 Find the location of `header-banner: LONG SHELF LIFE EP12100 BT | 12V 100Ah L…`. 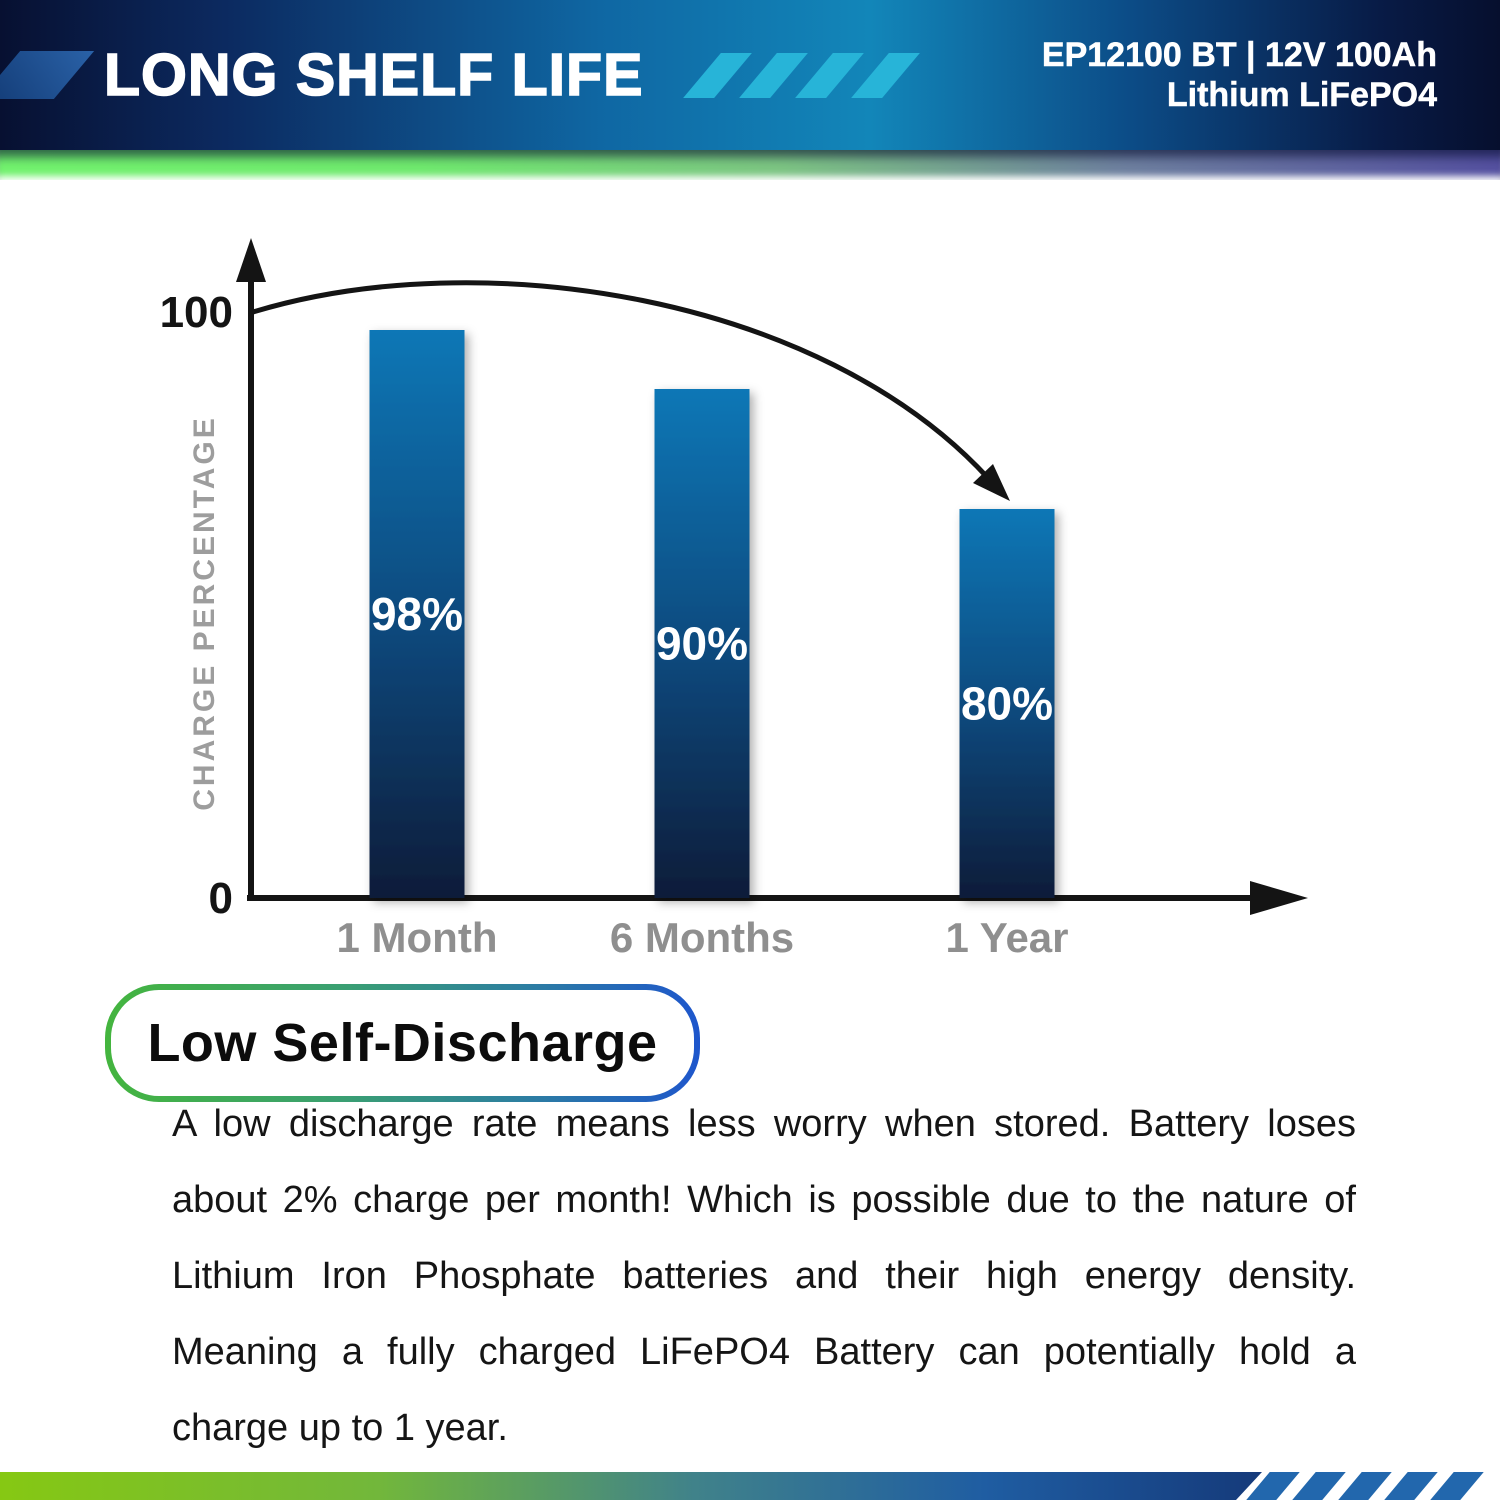

header-banner: LONG SHELF LIFE EP12100 BT | 12V 100Ah L… is located at coordinates (750, 75).